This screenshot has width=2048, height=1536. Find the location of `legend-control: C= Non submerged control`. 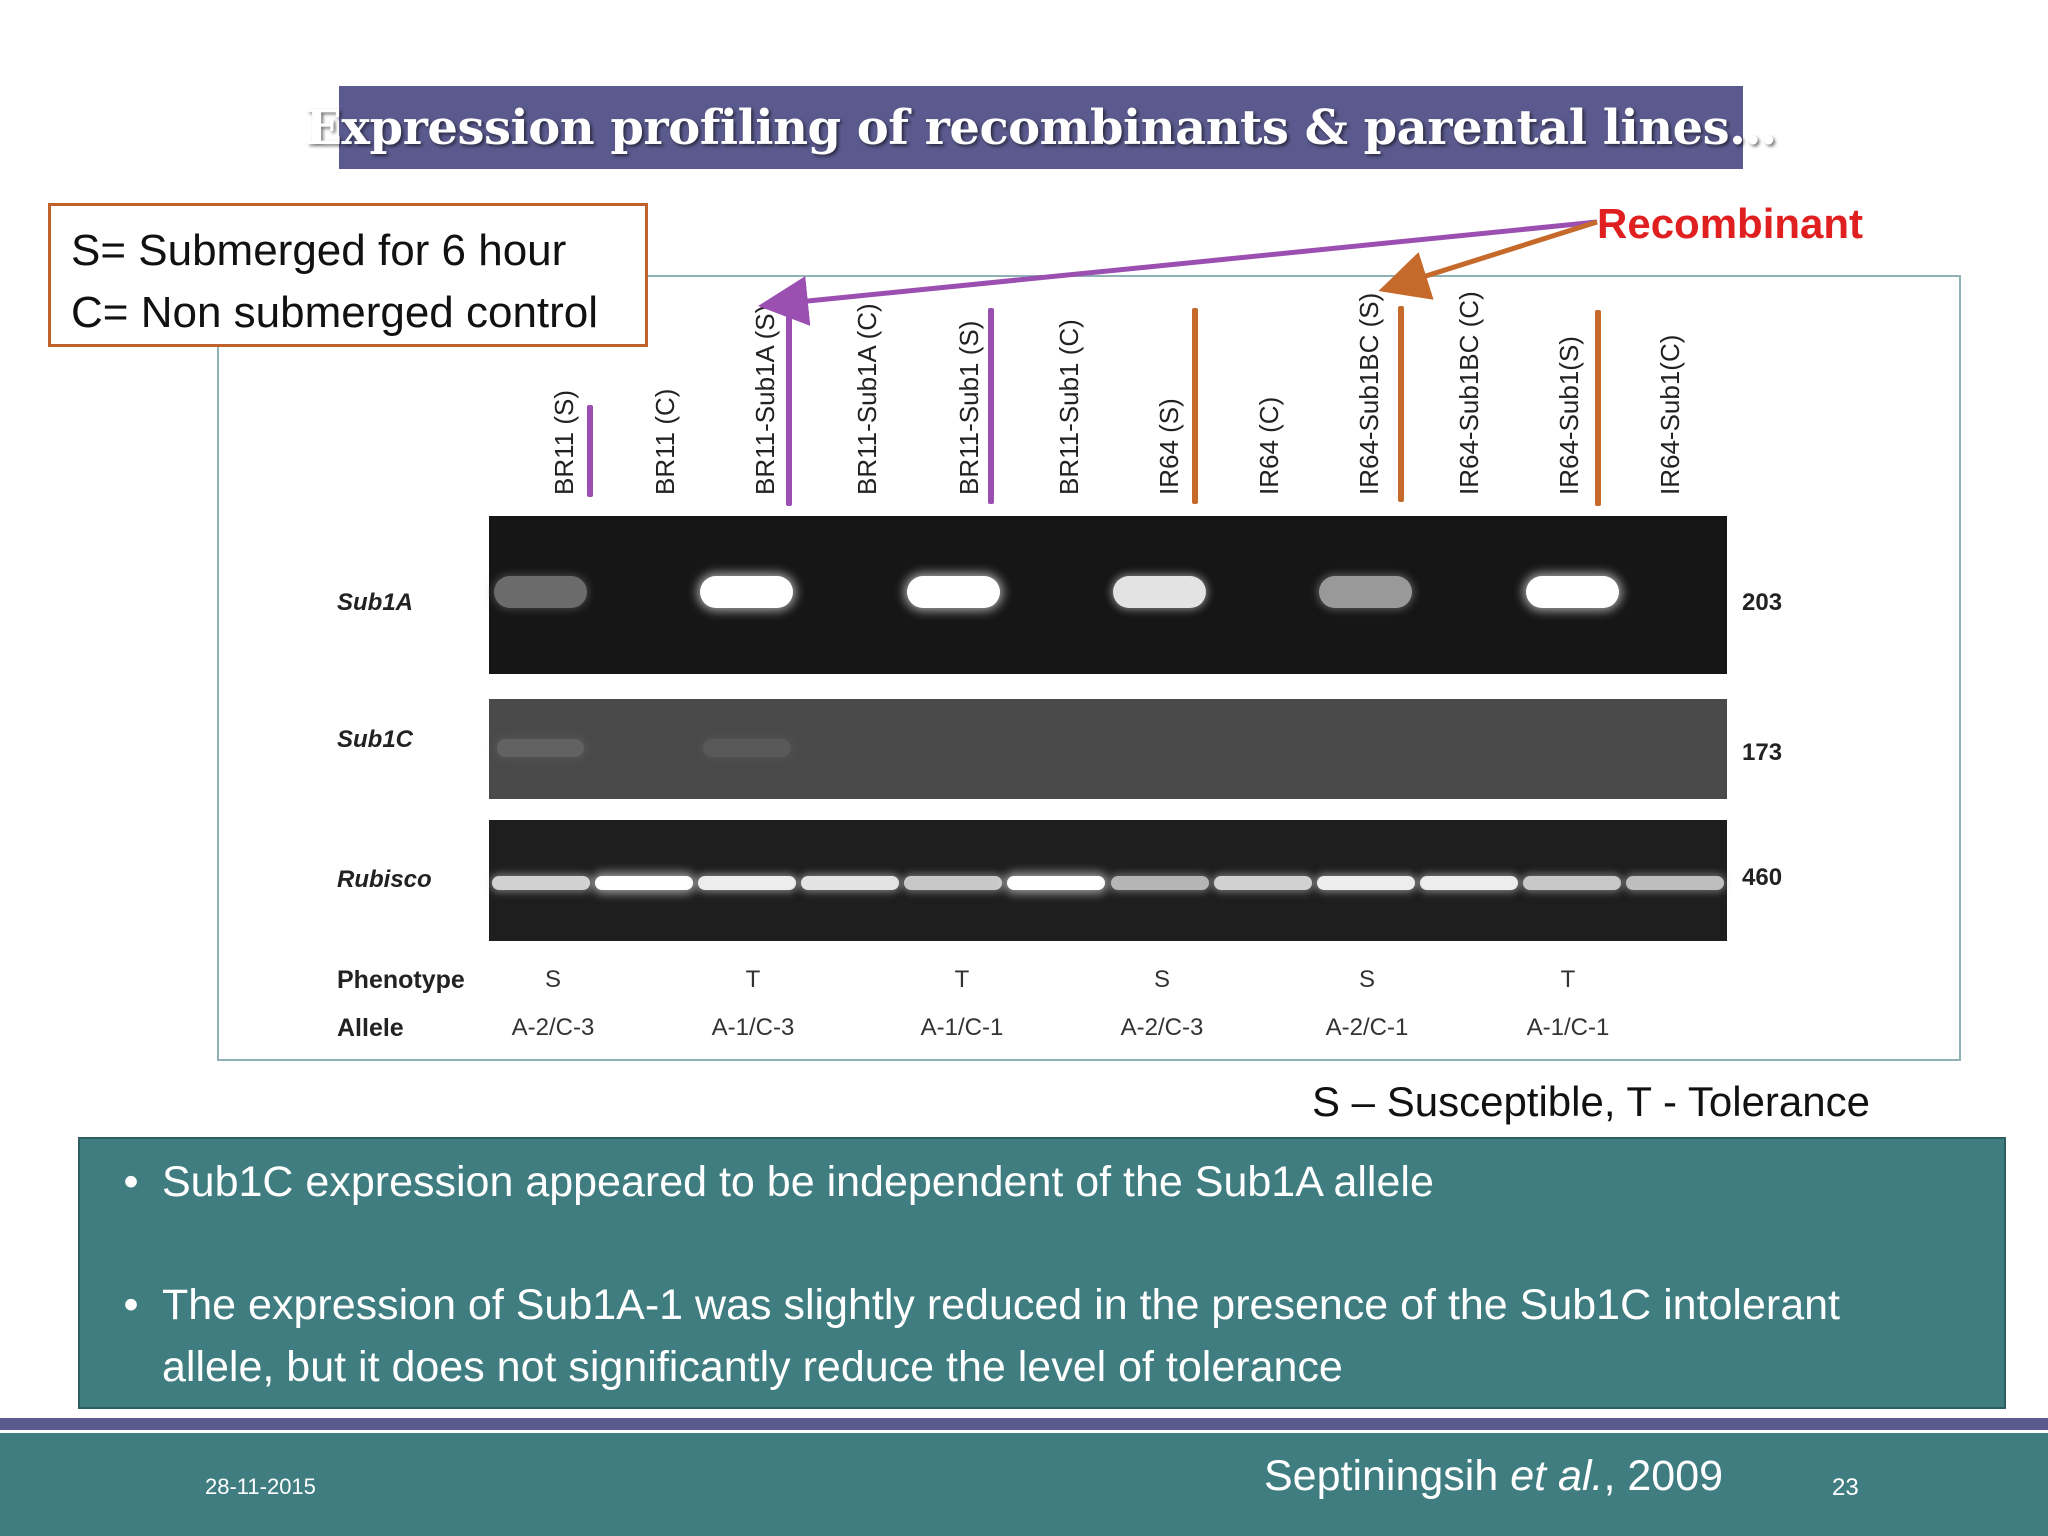

legend-control: C= Non submerged control is located at coordinates (335, 312).